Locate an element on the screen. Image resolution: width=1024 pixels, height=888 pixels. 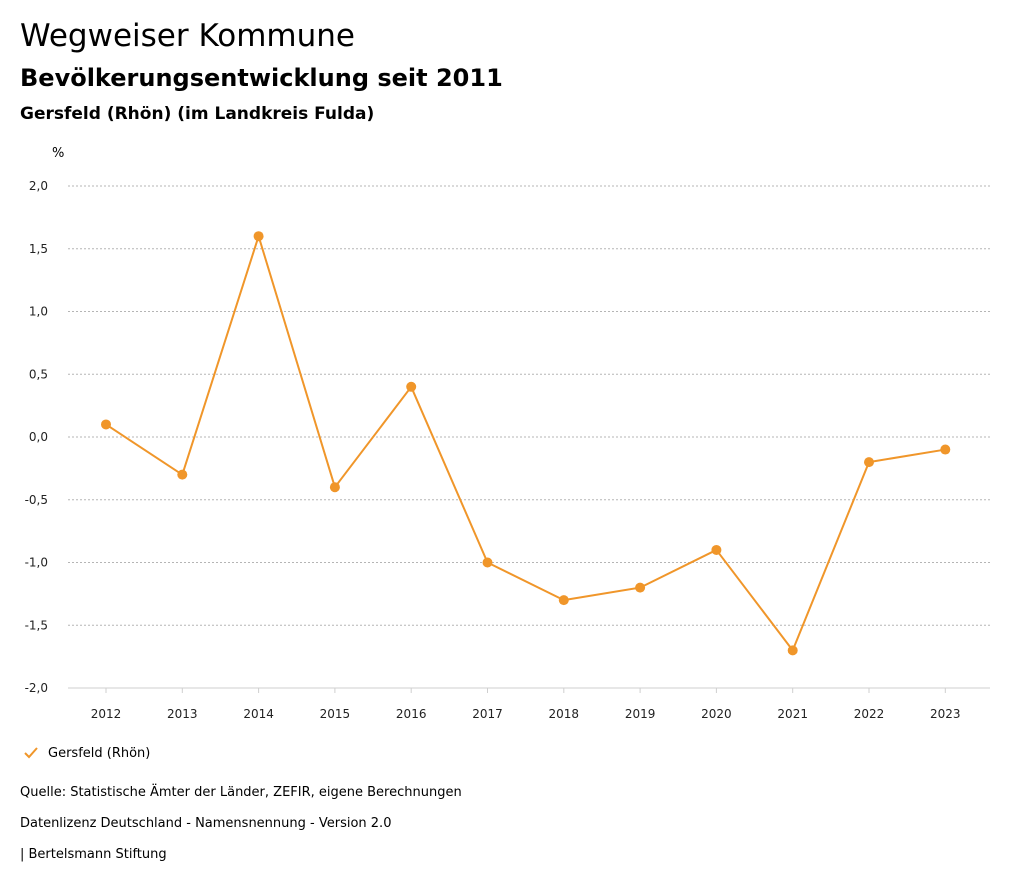
x-tick-label: 2019 is located at coordinates (640, 714).